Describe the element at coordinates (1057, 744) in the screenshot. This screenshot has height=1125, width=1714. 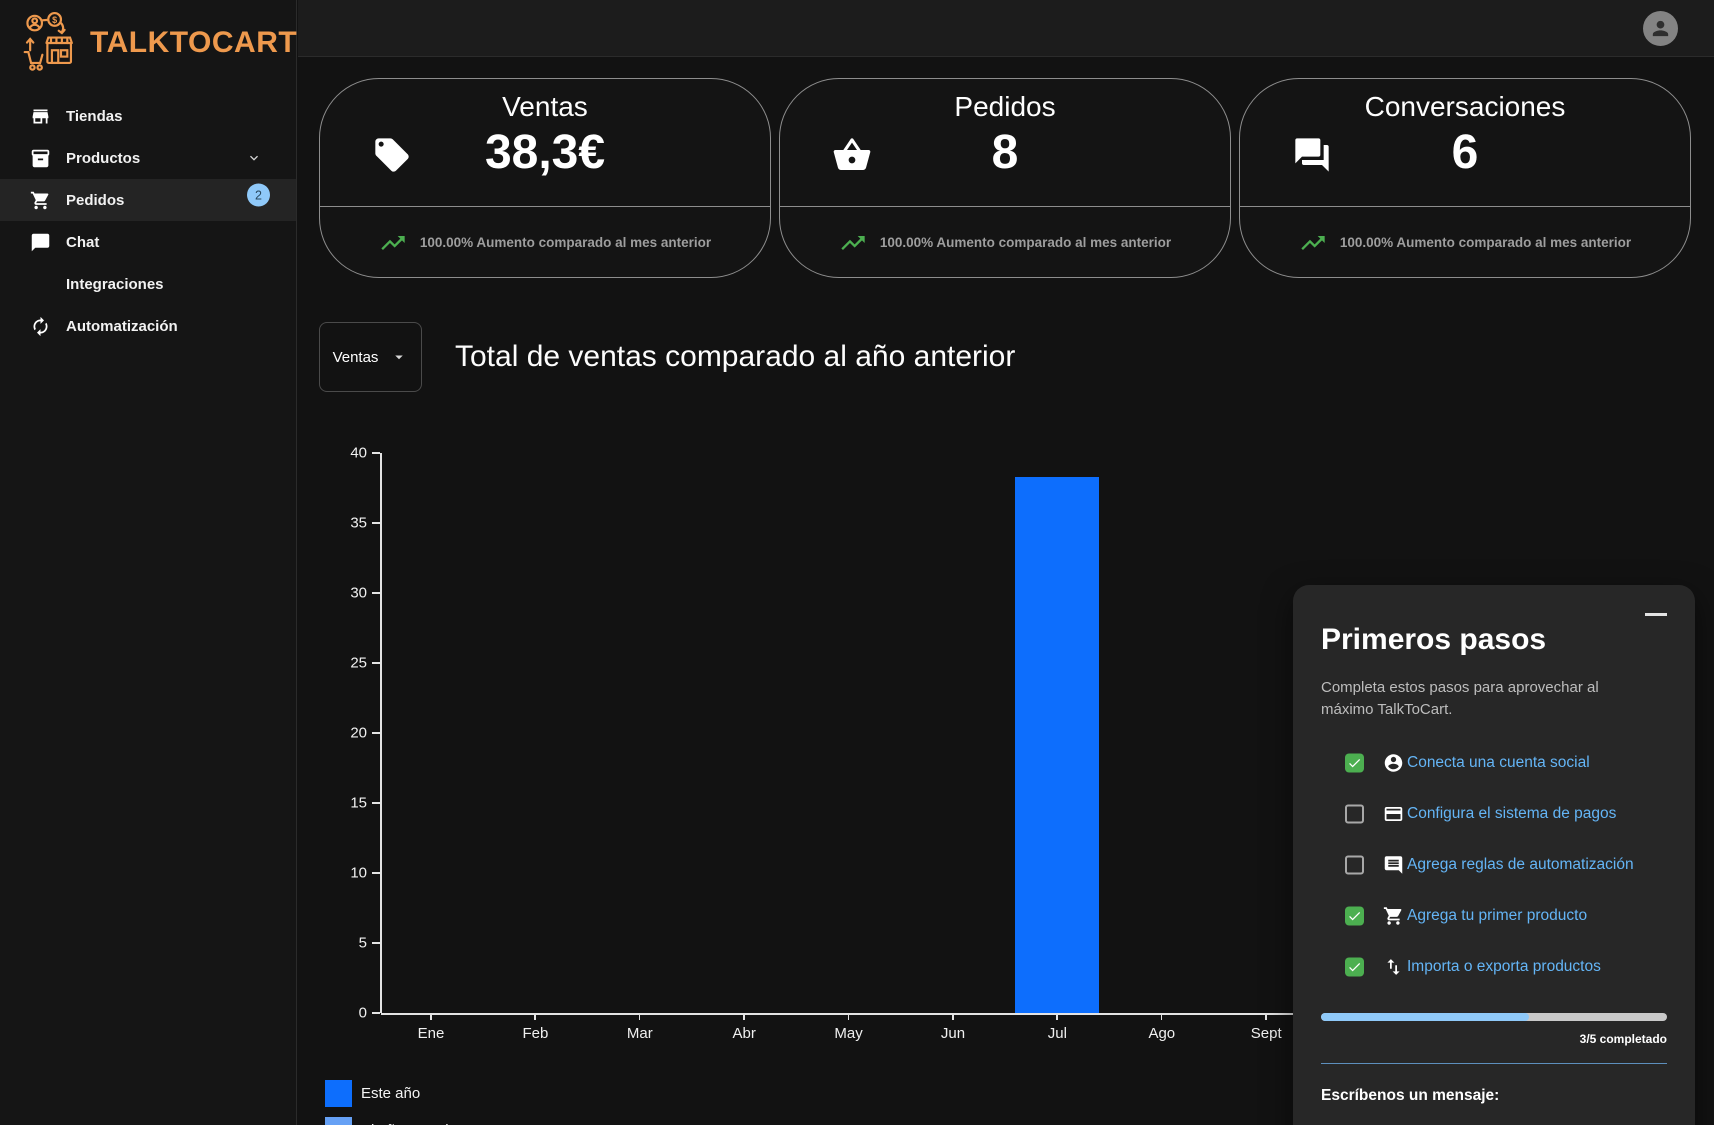
I see `bar-jul-este-ano` at that location.